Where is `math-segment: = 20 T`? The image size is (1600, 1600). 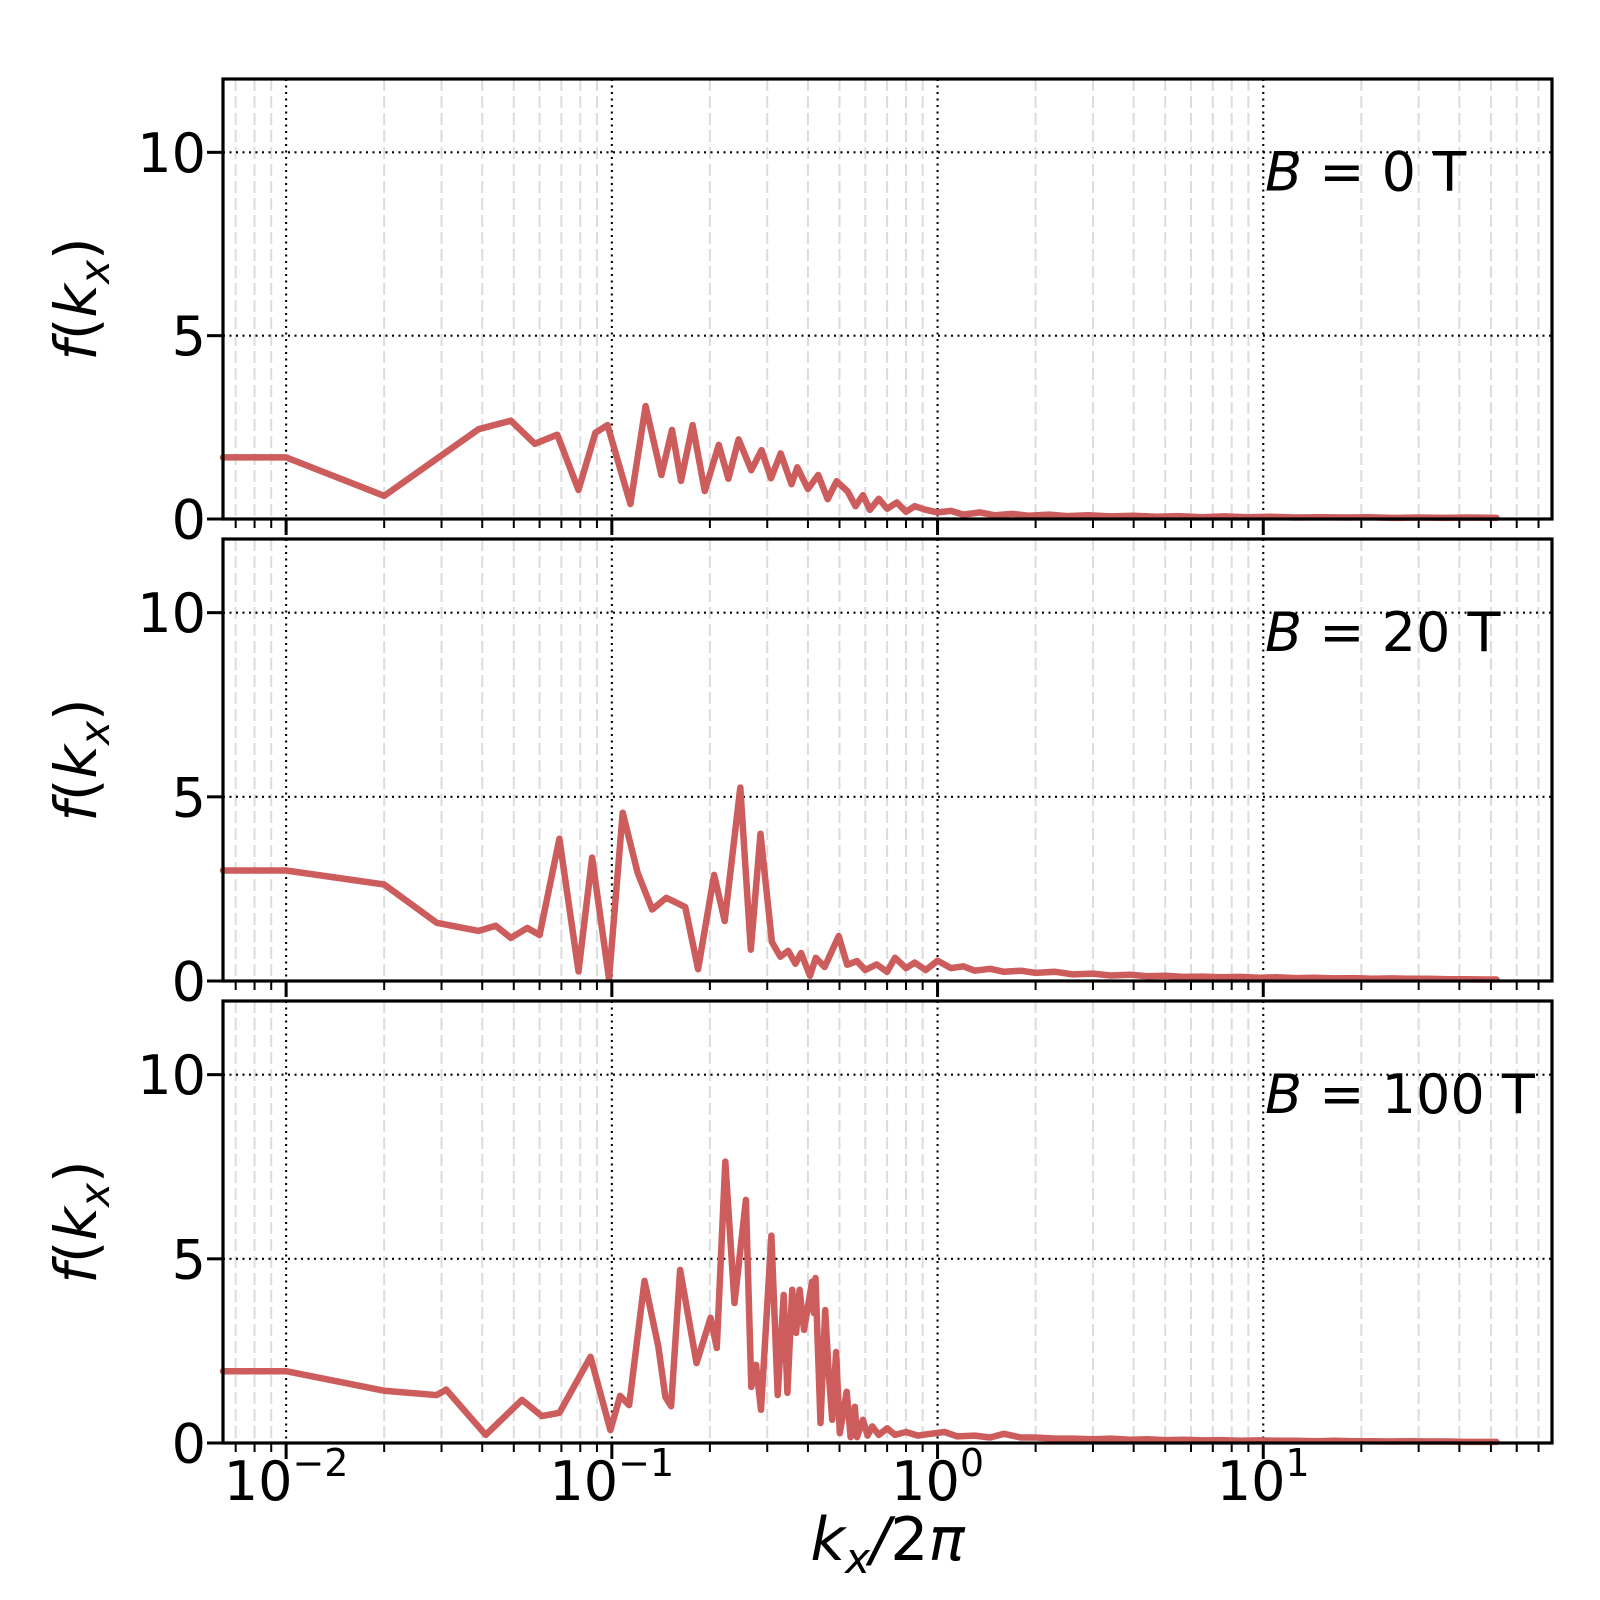 math-segment: = 20 T is located at coordinates (1401, 632).